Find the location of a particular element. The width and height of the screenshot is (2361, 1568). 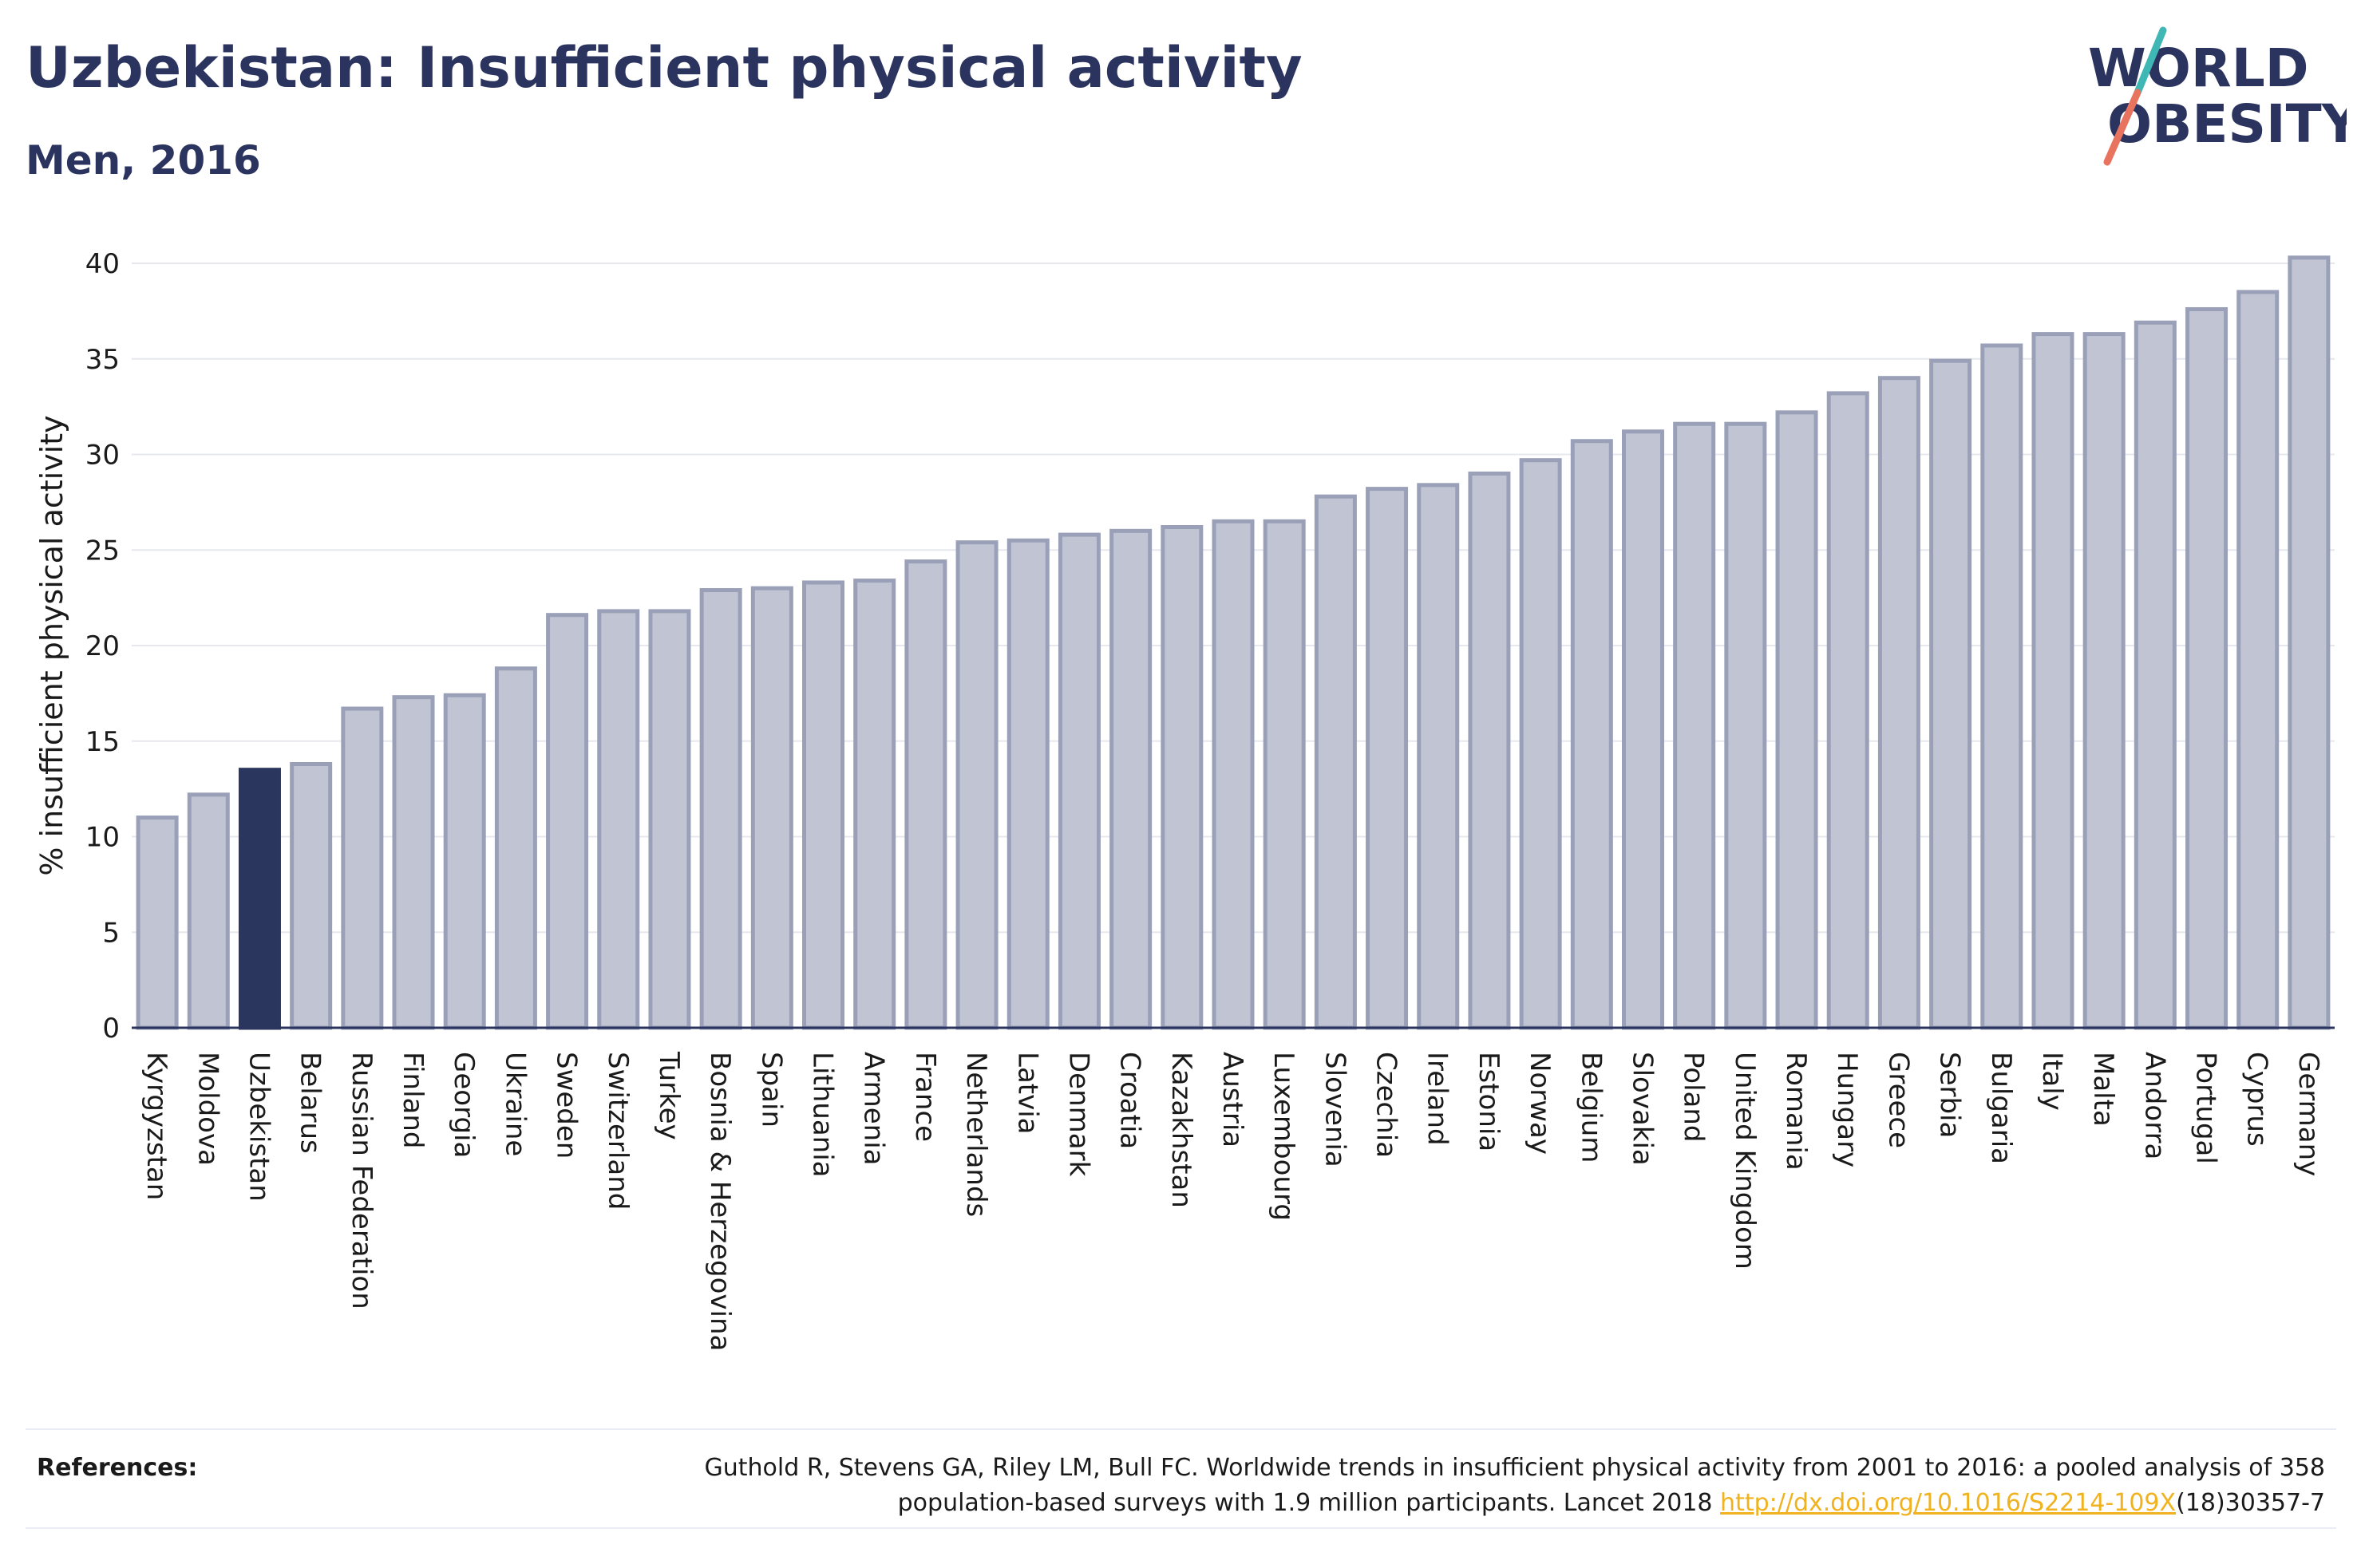

bar-italy is located at coordinates (2052, 681).